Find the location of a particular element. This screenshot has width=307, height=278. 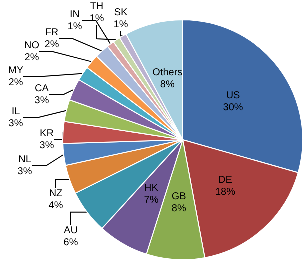

data-label: 6% is located at coordinates (71, 243).